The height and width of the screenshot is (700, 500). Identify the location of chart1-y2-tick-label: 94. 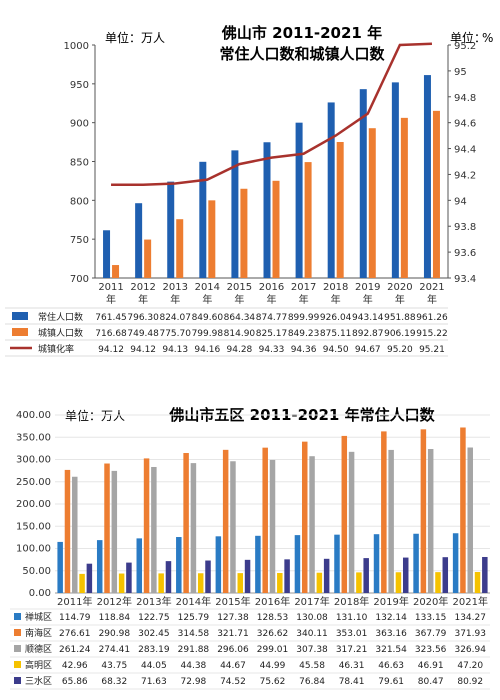
(460, 201).